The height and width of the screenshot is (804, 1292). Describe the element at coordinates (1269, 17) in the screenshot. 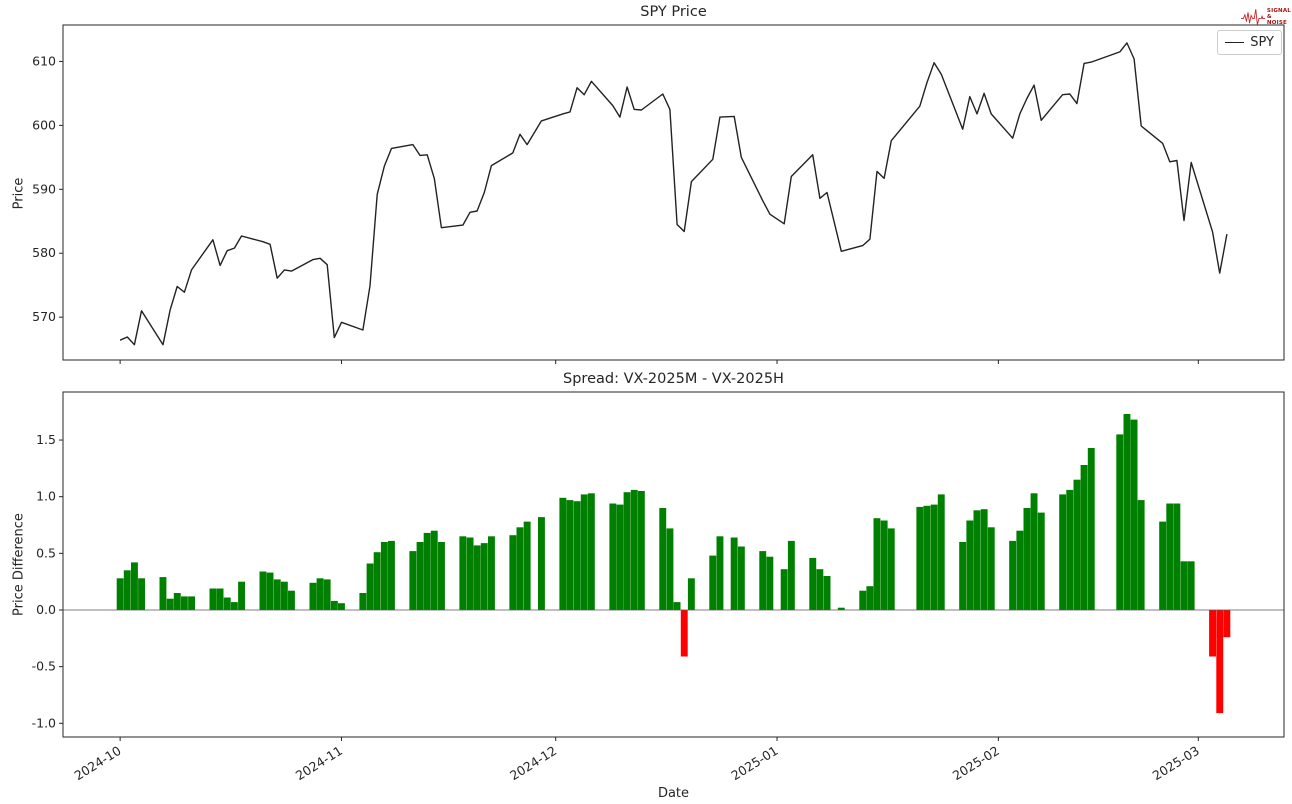

I see `logo-text-line2: &` at that location.